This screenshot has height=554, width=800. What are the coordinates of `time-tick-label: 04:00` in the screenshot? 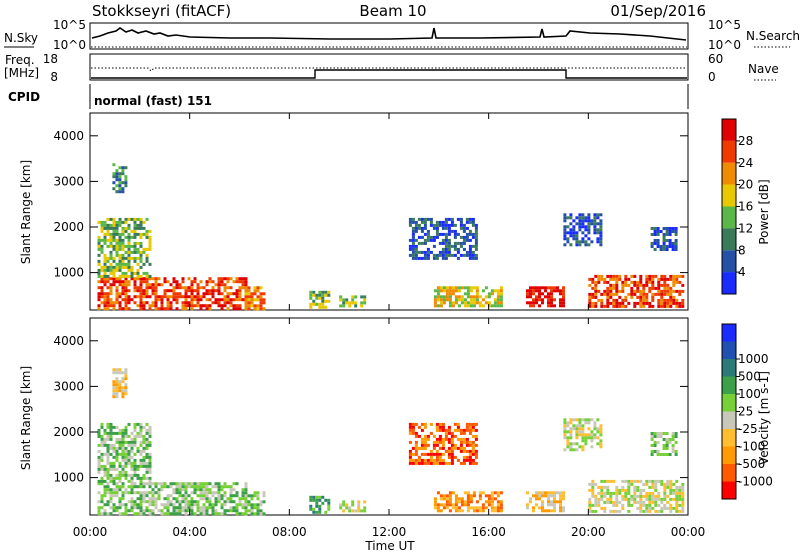 It's located at (189, 532).